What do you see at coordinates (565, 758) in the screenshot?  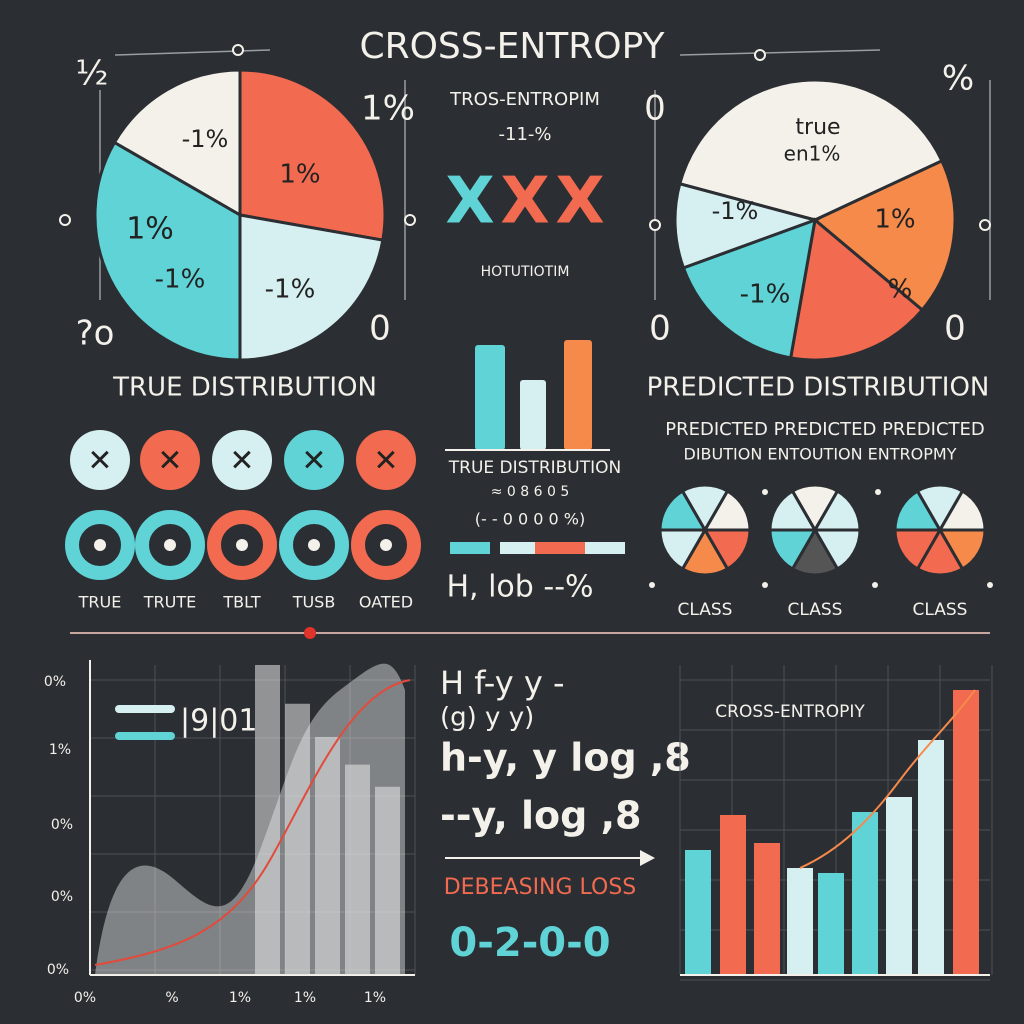 I see `label: h-y, y log ,8` at bounding box center [565, 758].